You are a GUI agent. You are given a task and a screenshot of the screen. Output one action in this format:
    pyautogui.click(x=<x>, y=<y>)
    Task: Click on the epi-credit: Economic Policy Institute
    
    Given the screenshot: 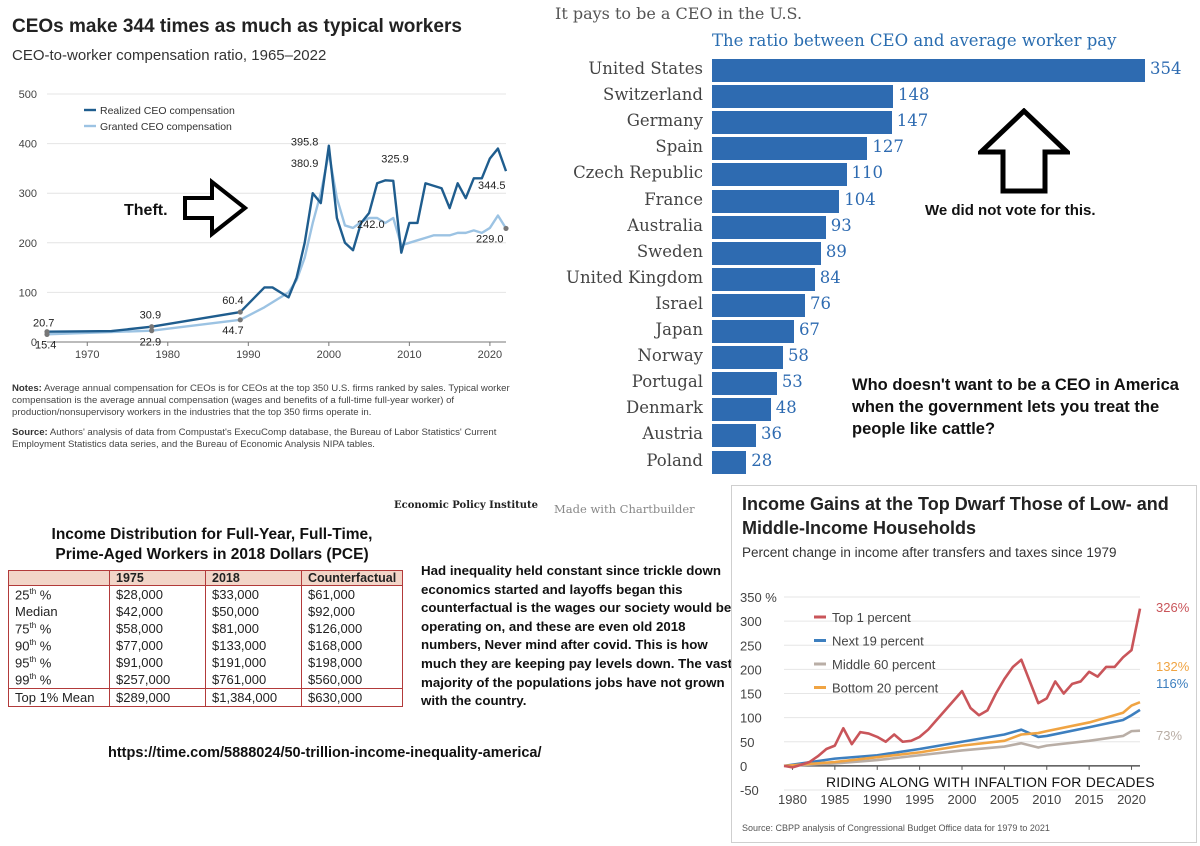 What is the action you would take?
    pyautogui.click(x=466, y=505)
    